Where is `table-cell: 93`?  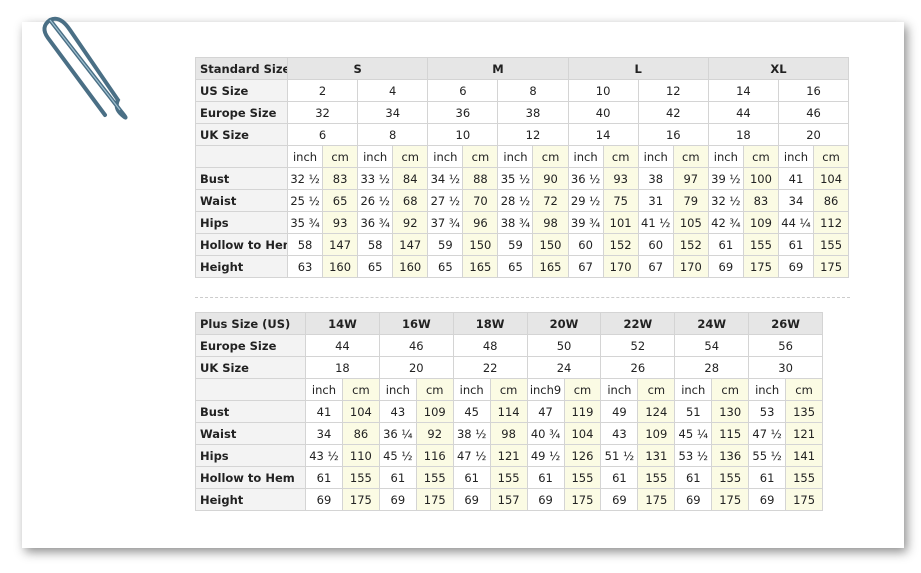 table-cell: 93 is located at coordinates (620, 178).